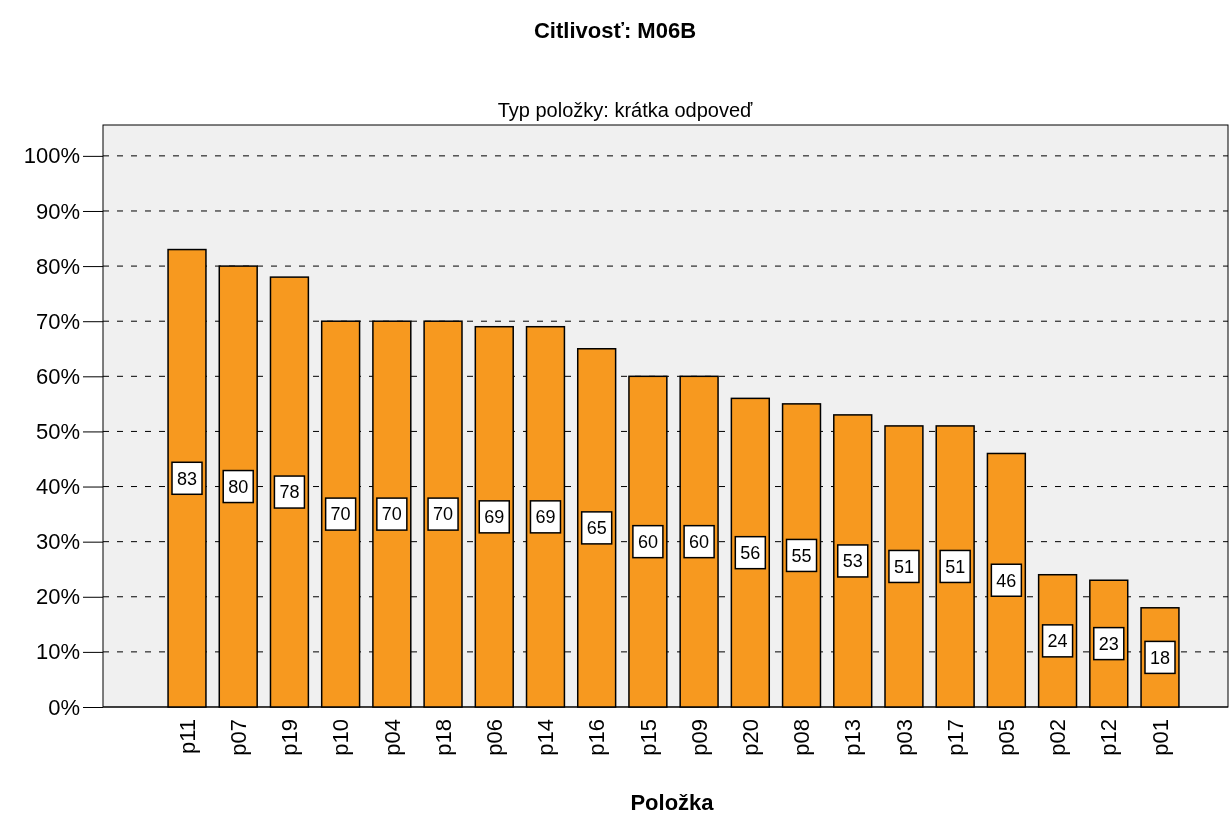  Describe the element at coordinates (1058, 737) in the screenshot. I see `x-tick-label: p02` at that location.